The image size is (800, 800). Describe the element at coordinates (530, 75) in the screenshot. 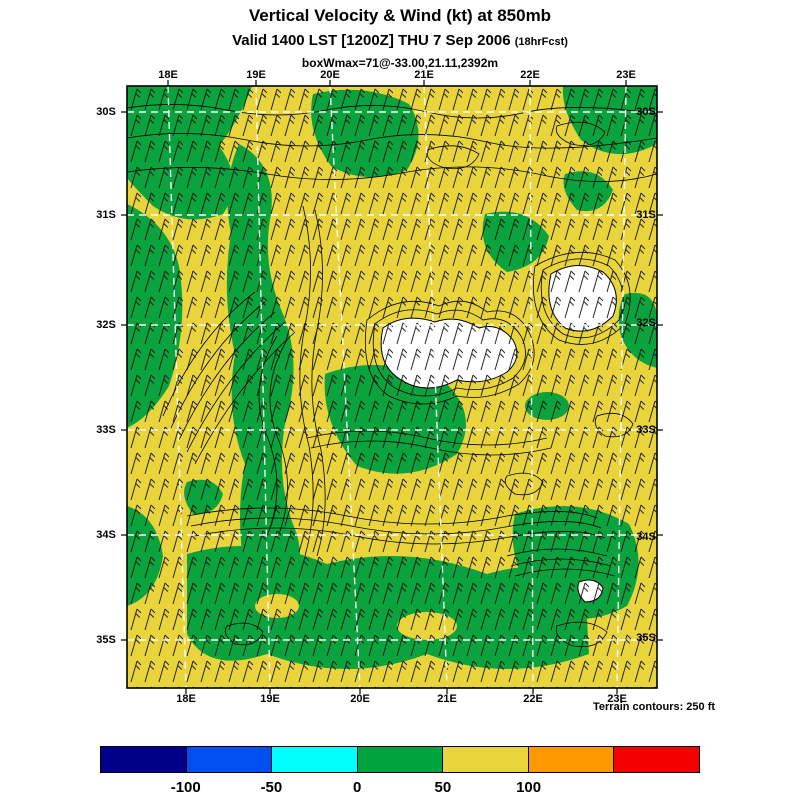

I see `top-lon-label: 22E` at that location.